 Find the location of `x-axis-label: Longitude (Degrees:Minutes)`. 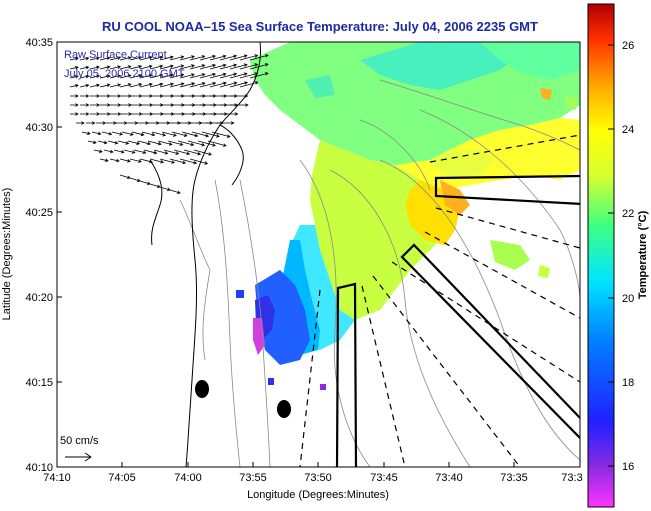

x-axis-label: Longitude (Degrees:Minutes) is located at coordinates (318, 495).